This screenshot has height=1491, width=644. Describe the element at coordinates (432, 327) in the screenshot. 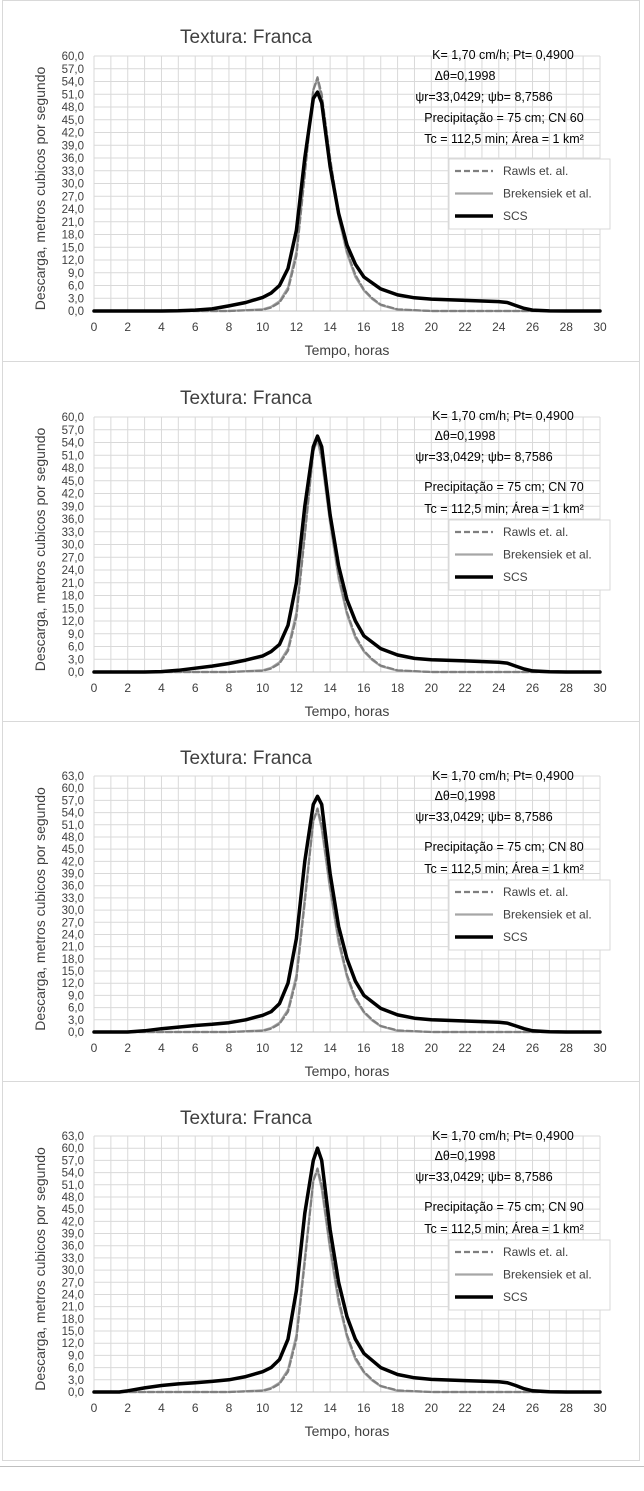

I see `x-tick-label: 20` at that location.